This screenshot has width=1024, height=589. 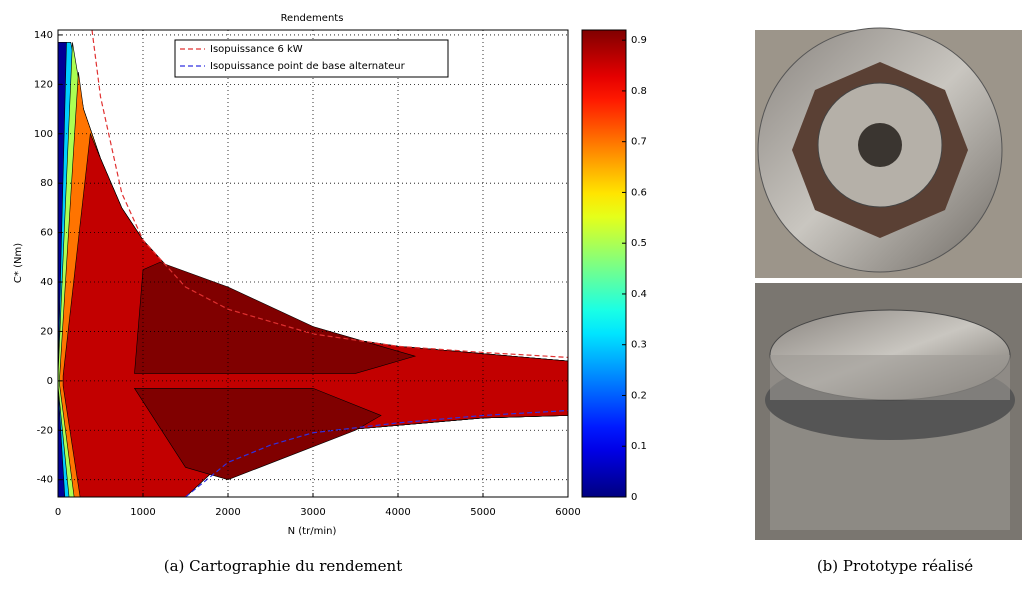 I want to click on y-tick-label: 20, so click(x=46, y=331).